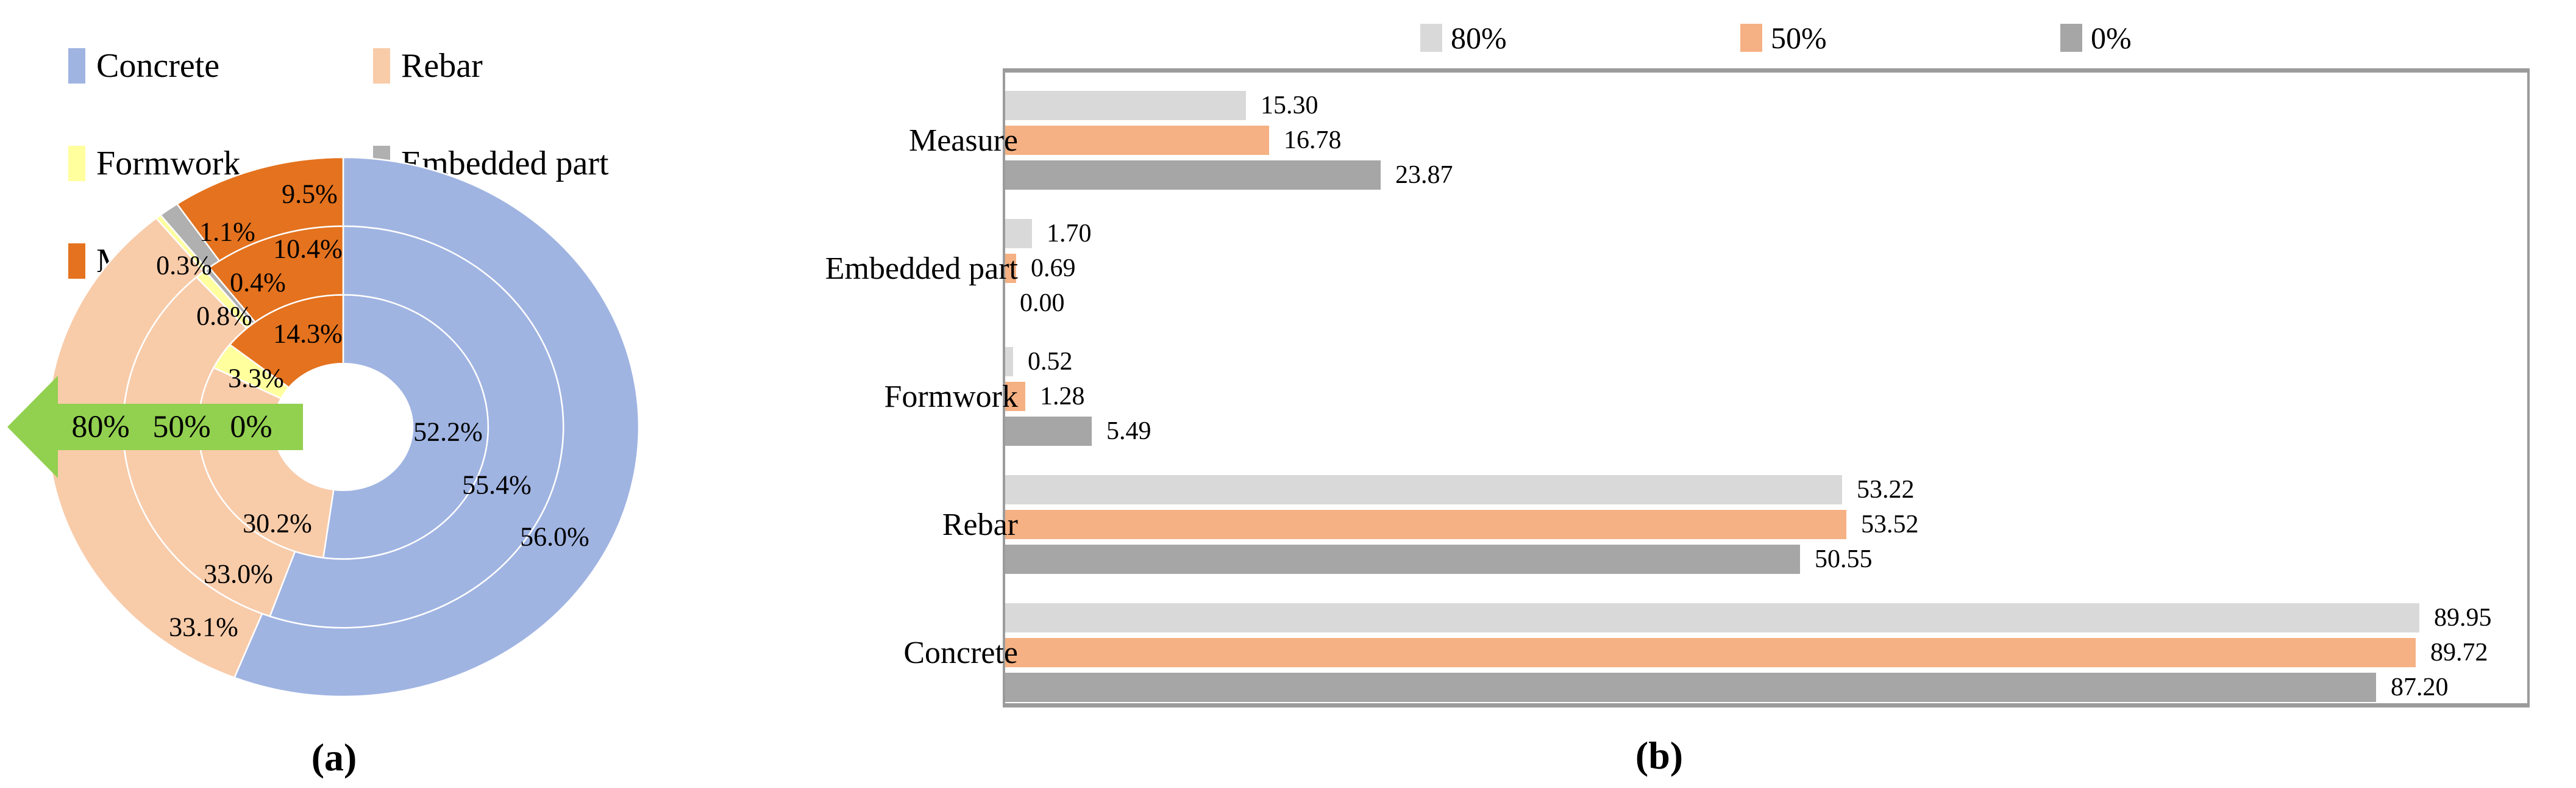 The height and width of the screenshot is (788, 2576). Describe the element at coordinates (2111, 38) in the screenshot. I see `bar-legend-label: 0%` at that location.